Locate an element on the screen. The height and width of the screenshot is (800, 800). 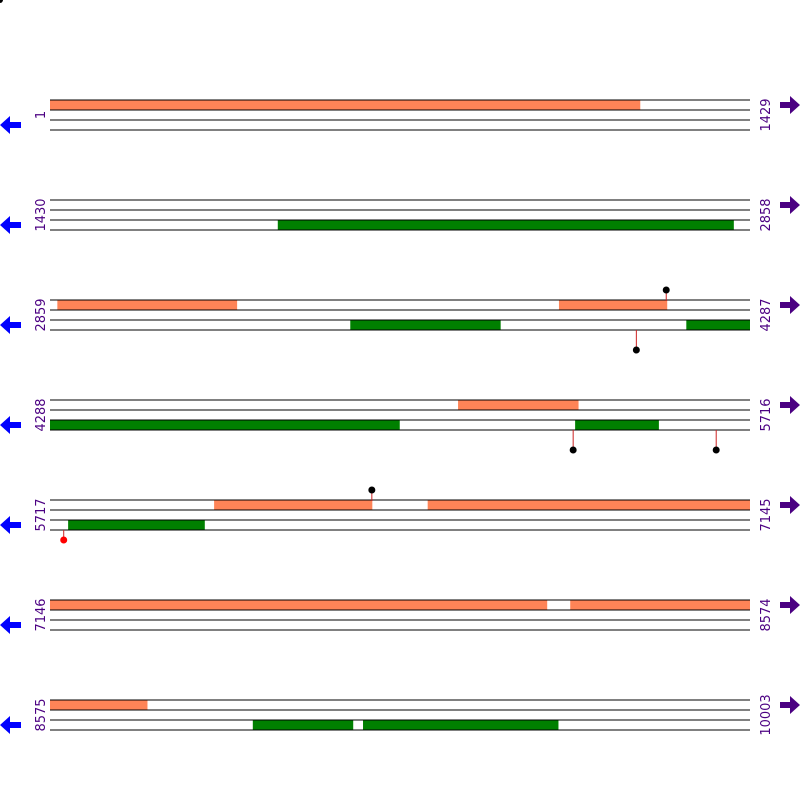
map-row: 4288 5716 is located at coordinates (400, 425).